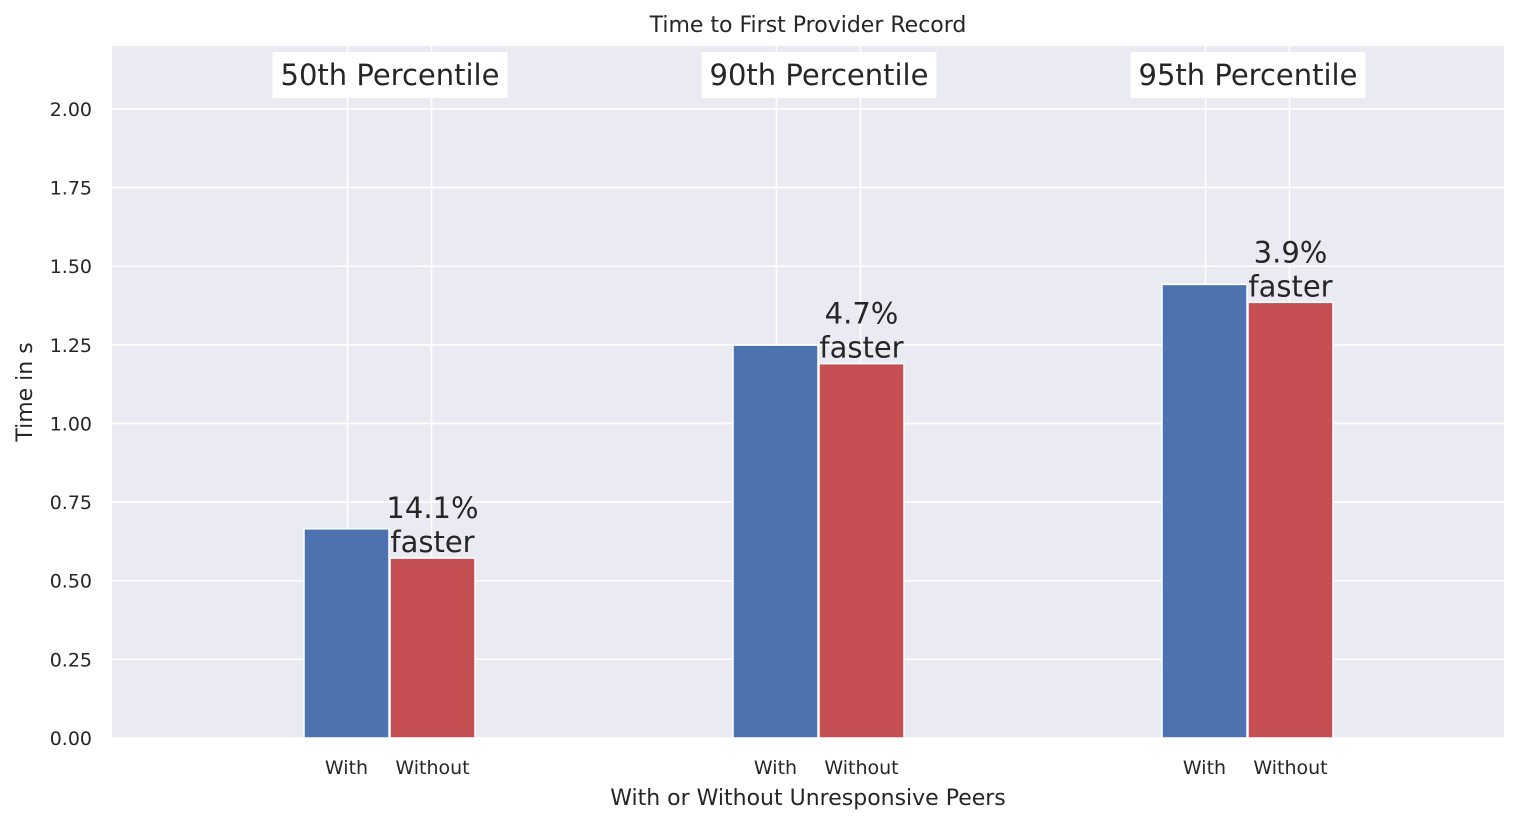  Describe the element at coordinates (71, 660) in the screenshot. I see `y-tick-label: 0.25` at that location.